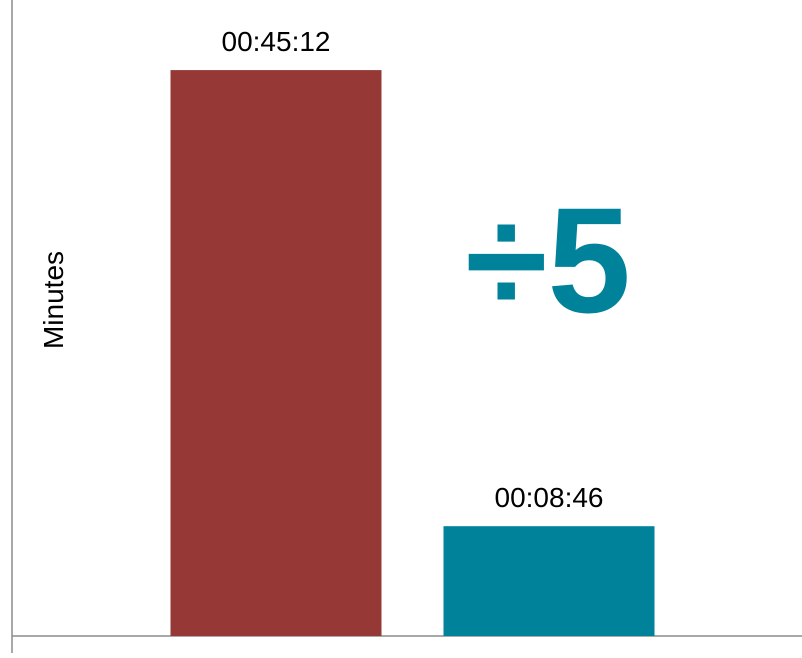 Image resolution: width=802 pixels, height=658 pixels. What do you see at coordinates (548, 260) in the screenshot?
I see `ratio-annotation: ÷5` at bounding box center [548, 260].